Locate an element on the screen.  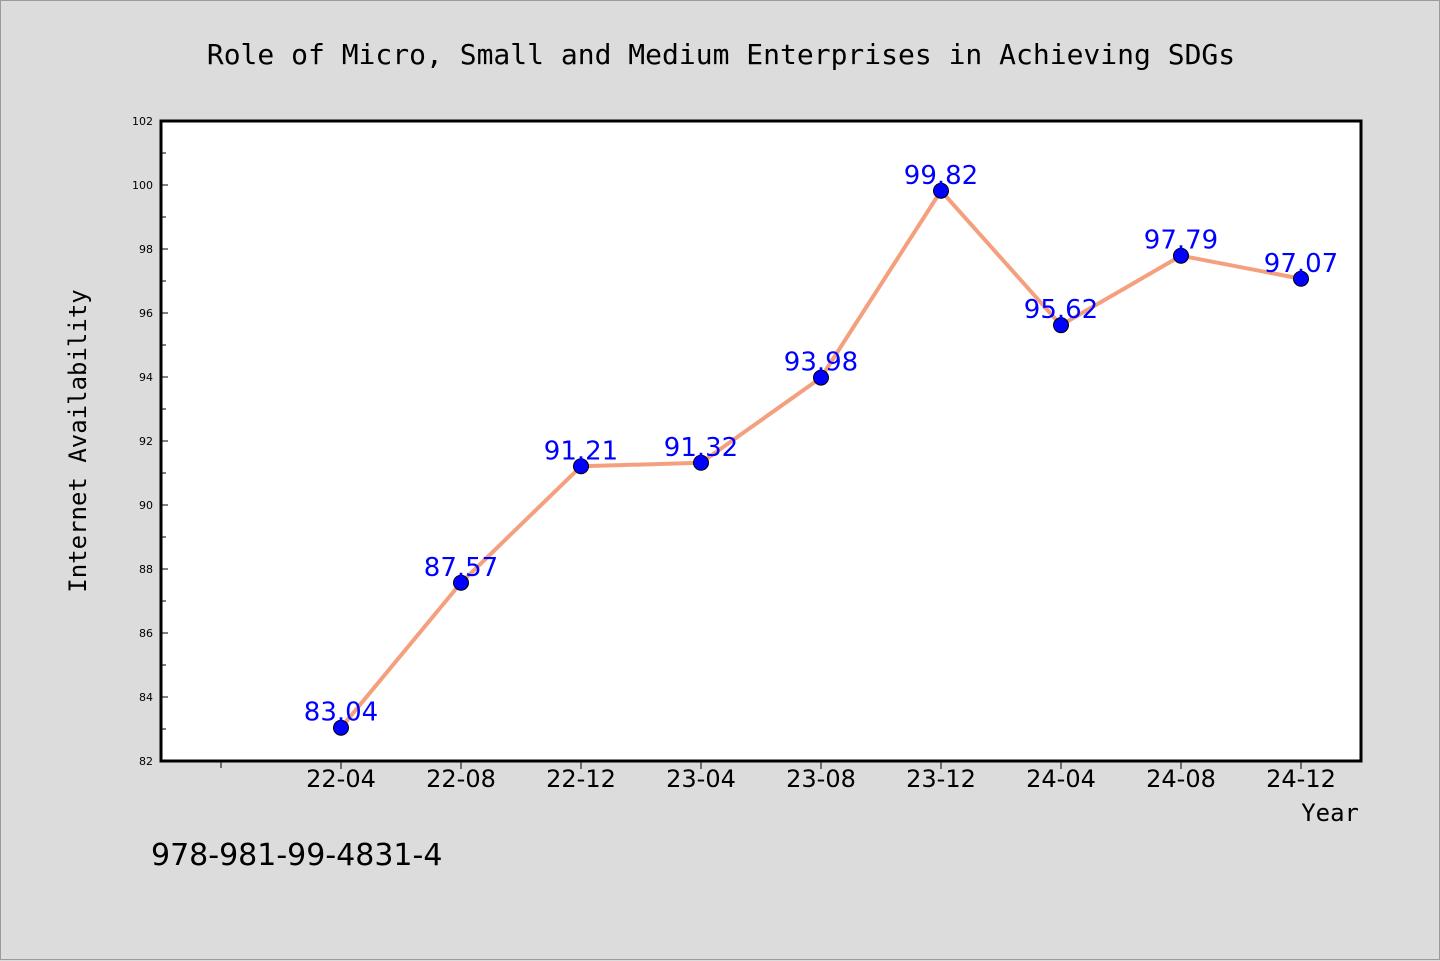
data-label: 97.79 is located at coordinates (1181, 241).